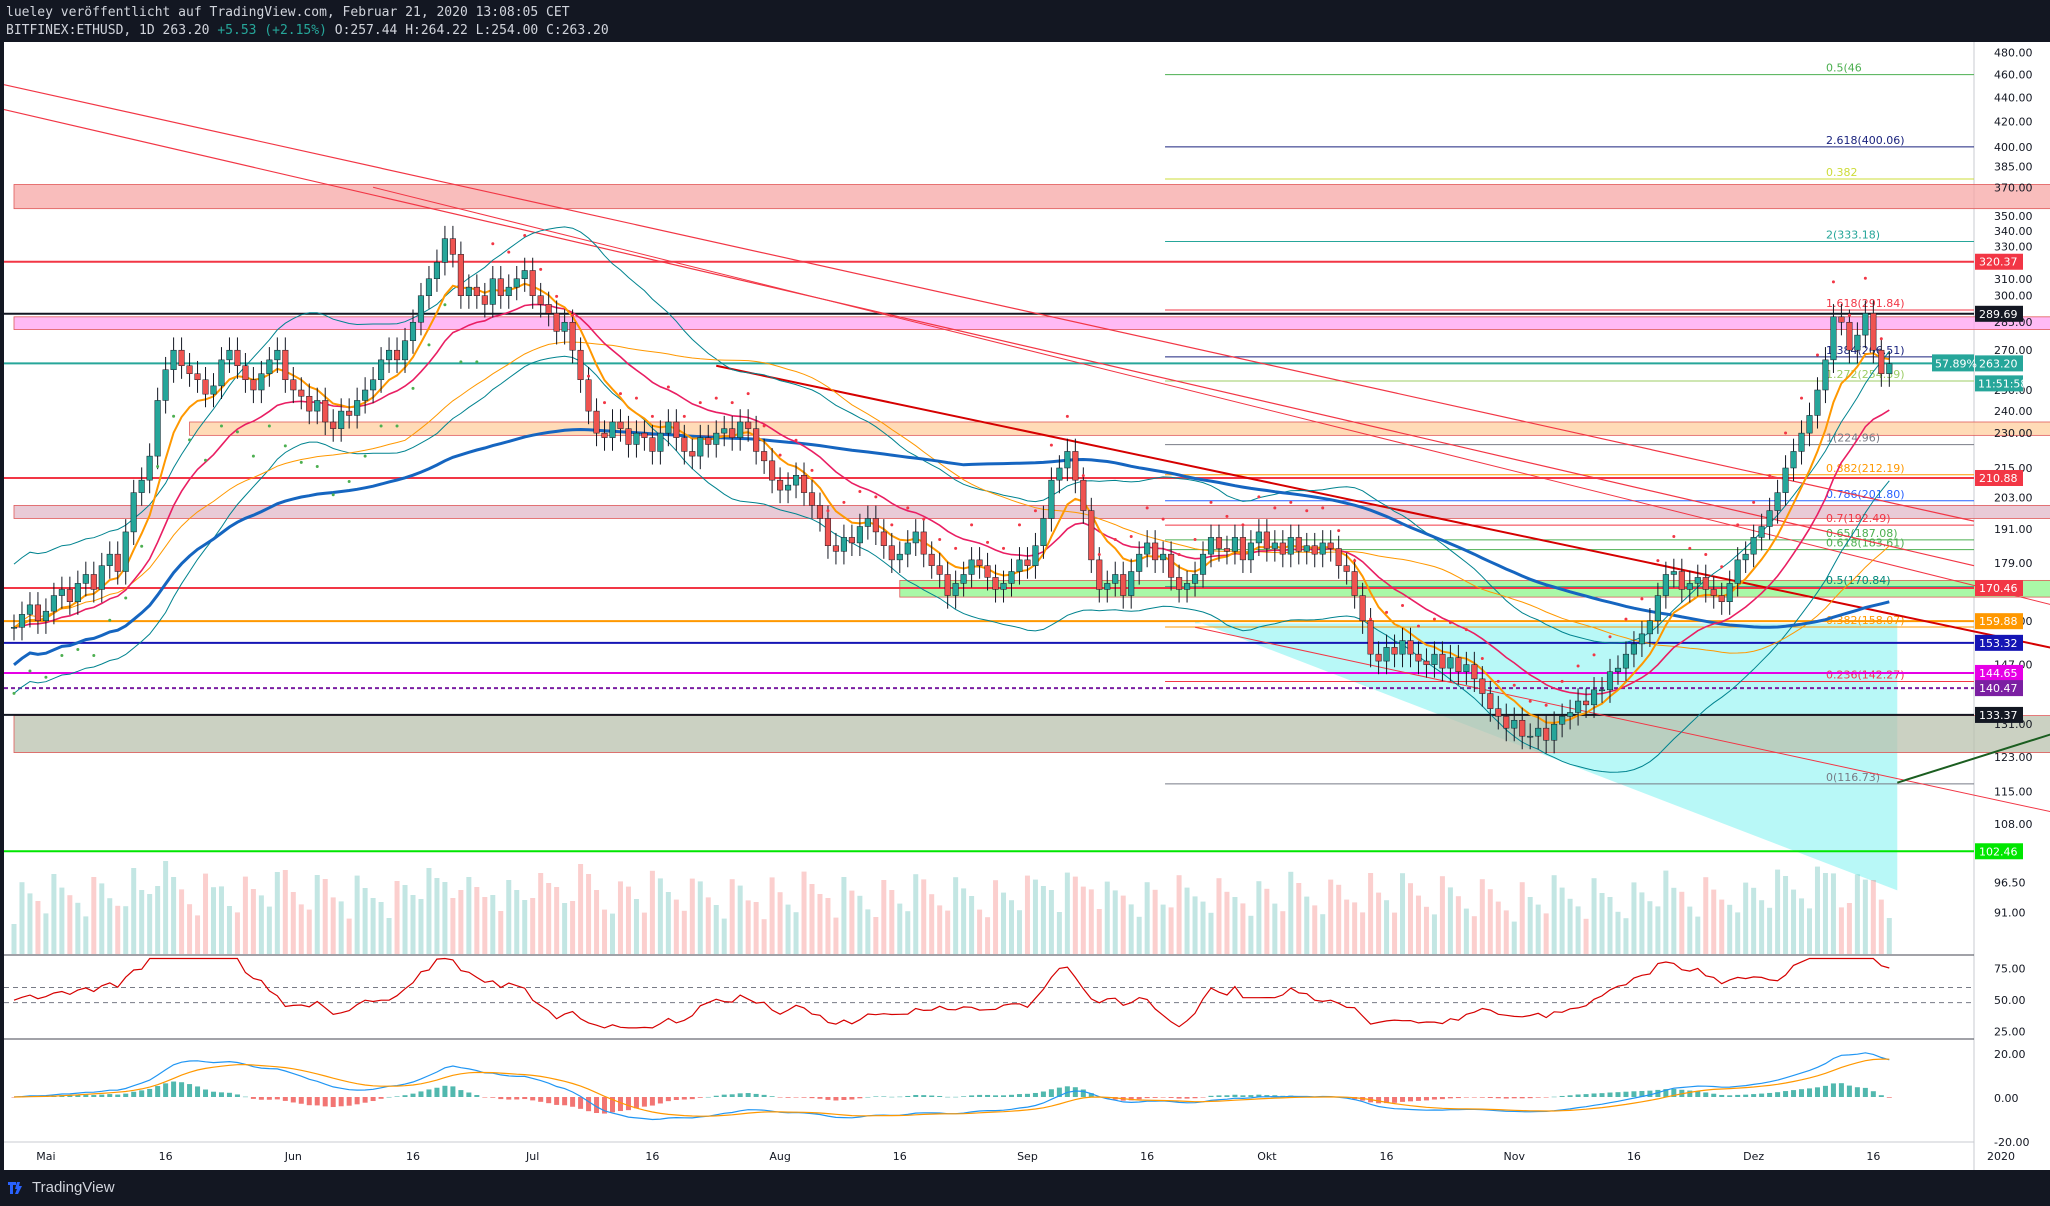 Image resolution: width=2050 pixels, height=1206 pixels. I want to click on time-tick-label: Aug, so click(779, 1156).